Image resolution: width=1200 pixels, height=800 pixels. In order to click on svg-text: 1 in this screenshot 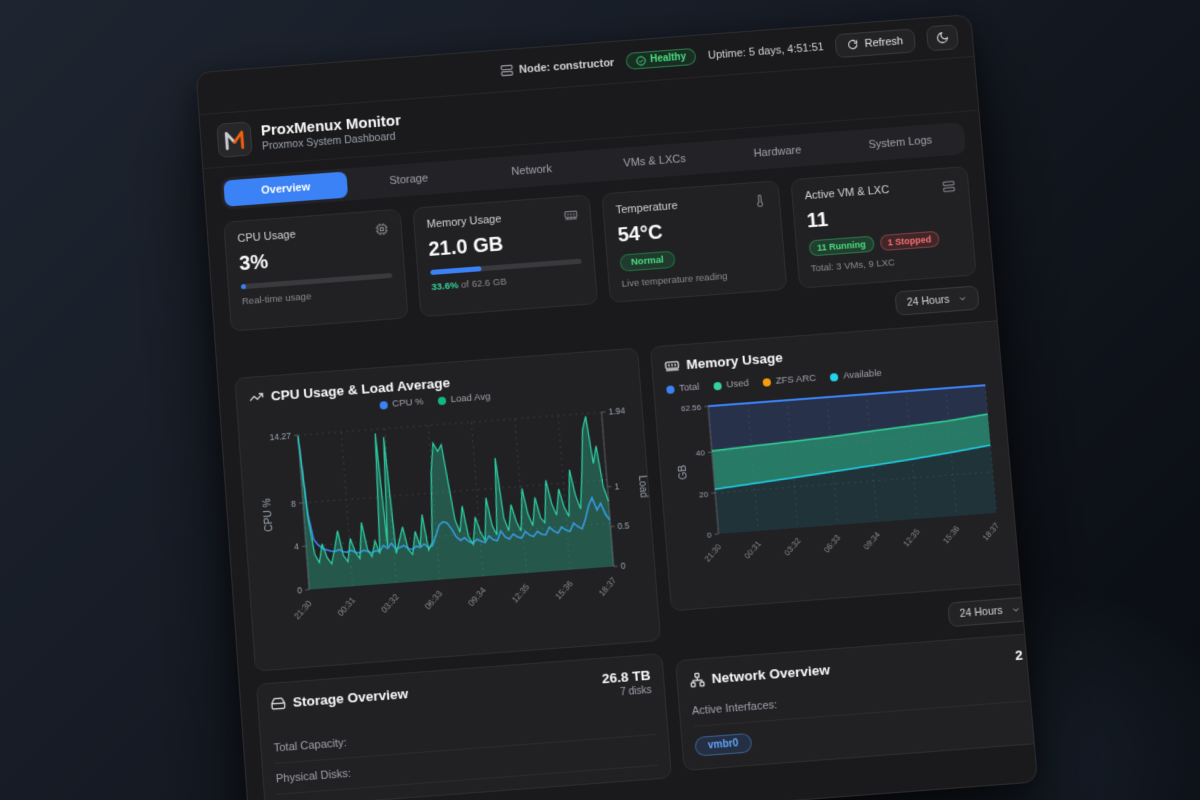, I will do `click(617, 486)`.